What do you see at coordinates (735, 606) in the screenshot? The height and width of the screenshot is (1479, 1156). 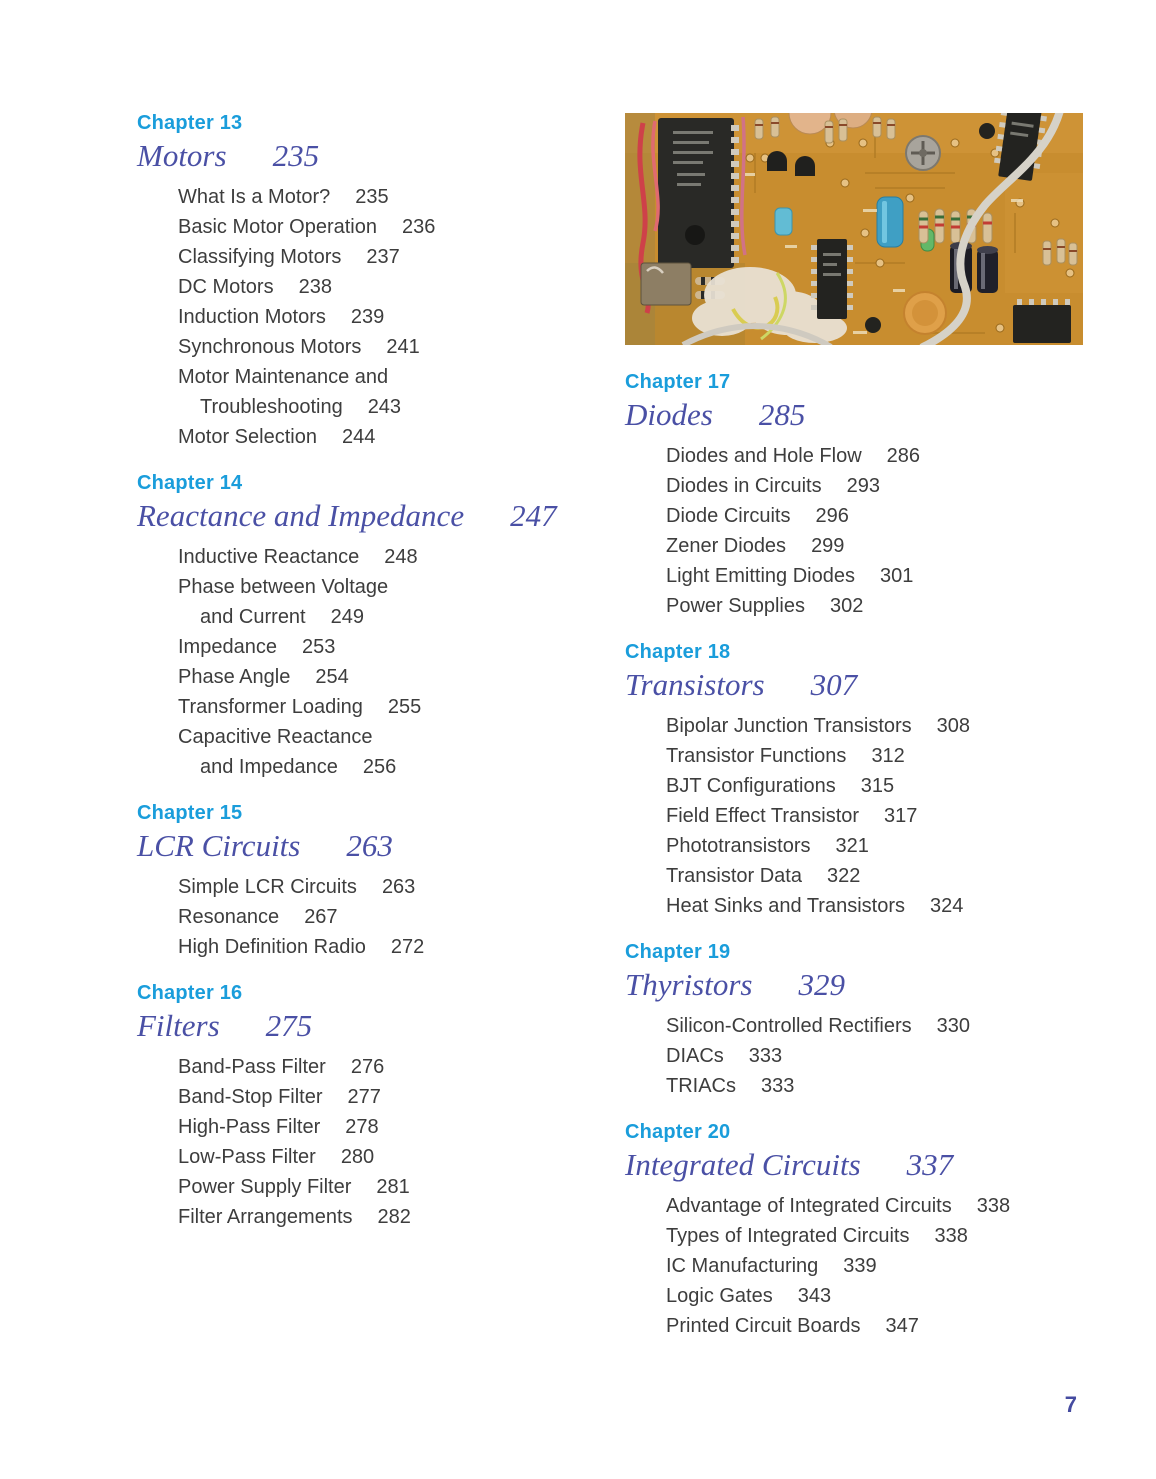 I see `entry-title: Power Supplies` at bounding box center [735, 606].